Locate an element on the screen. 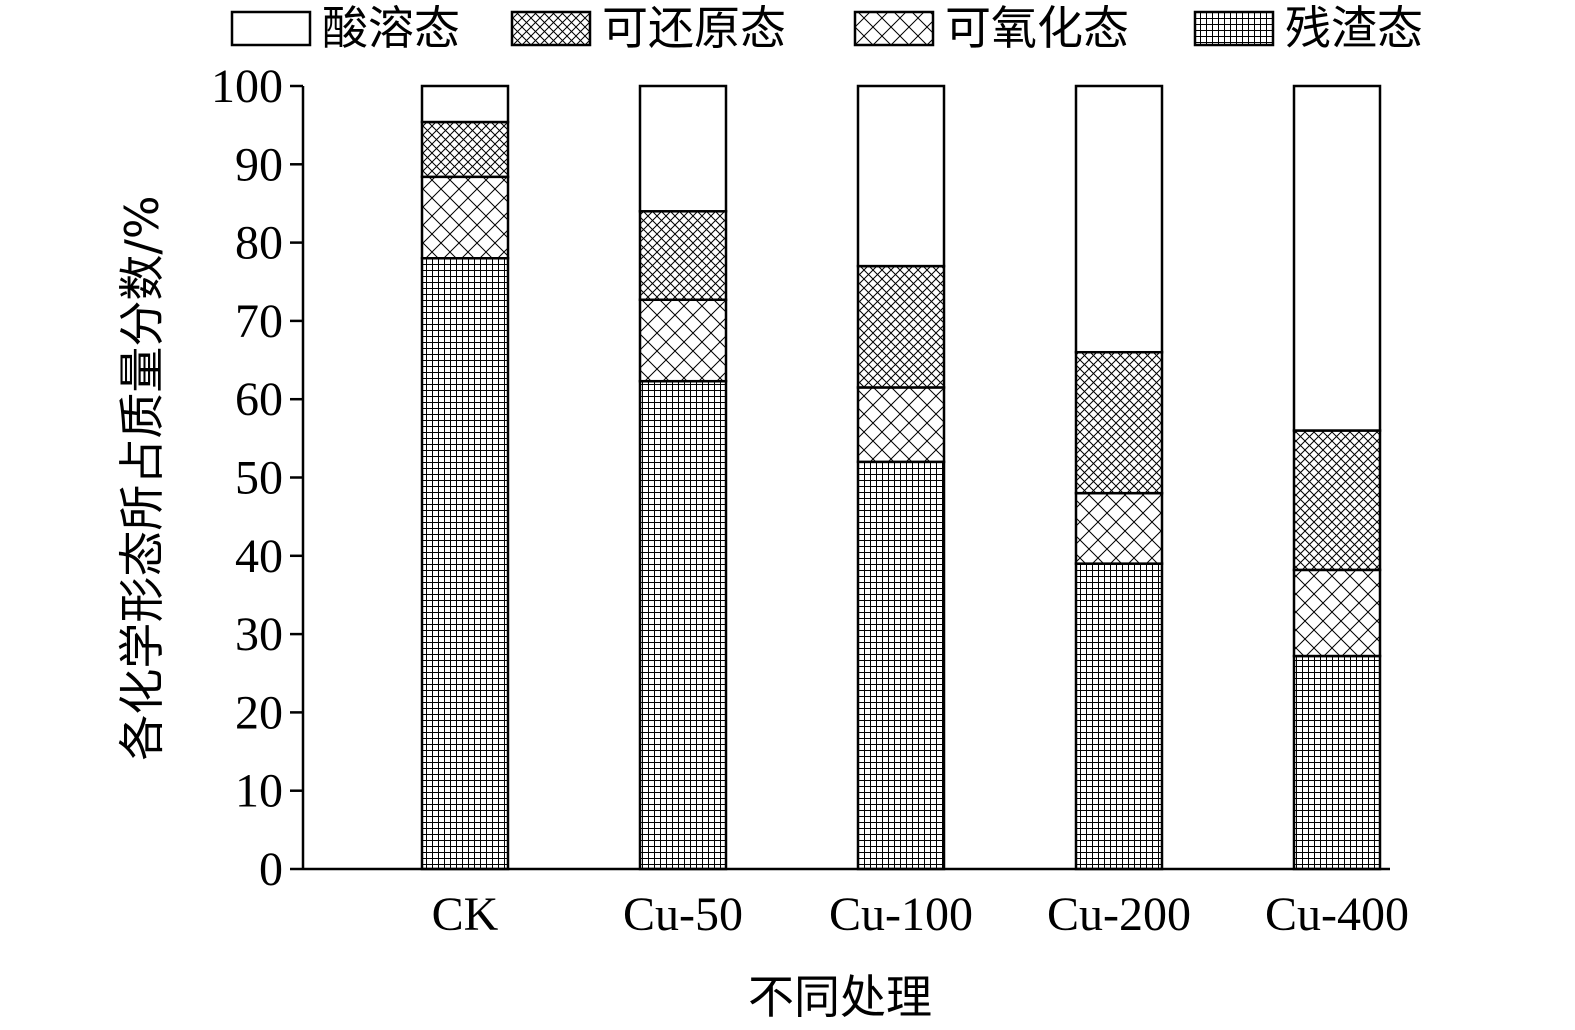  y-tick-label-100: 100 is located at coordinates (247, 86).